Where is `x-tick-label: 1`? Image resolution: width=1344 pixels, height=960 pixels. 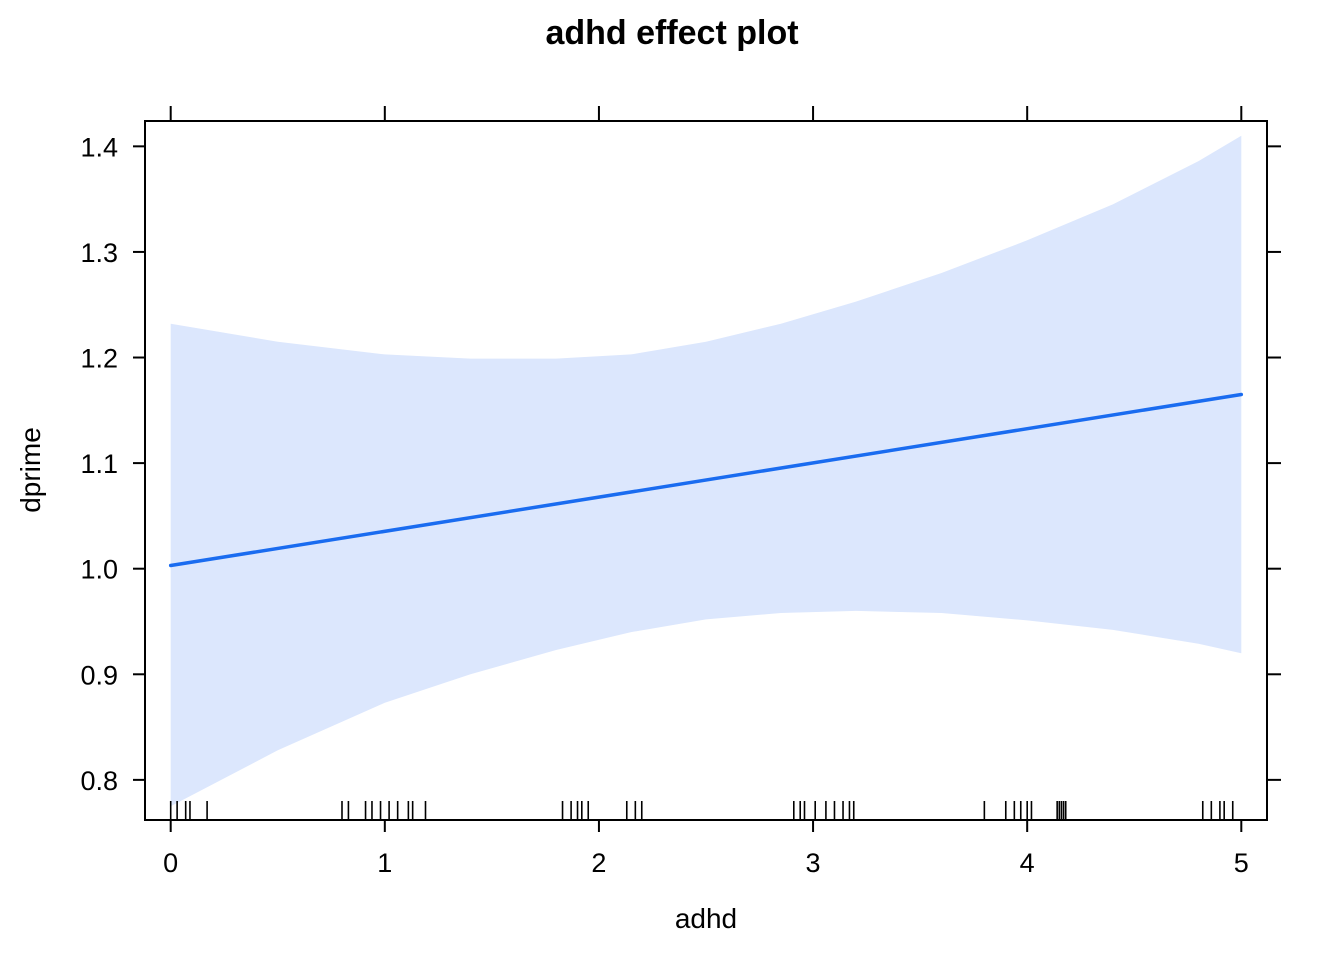 x-tick-label: 1 is located at coordinates (384, 863).